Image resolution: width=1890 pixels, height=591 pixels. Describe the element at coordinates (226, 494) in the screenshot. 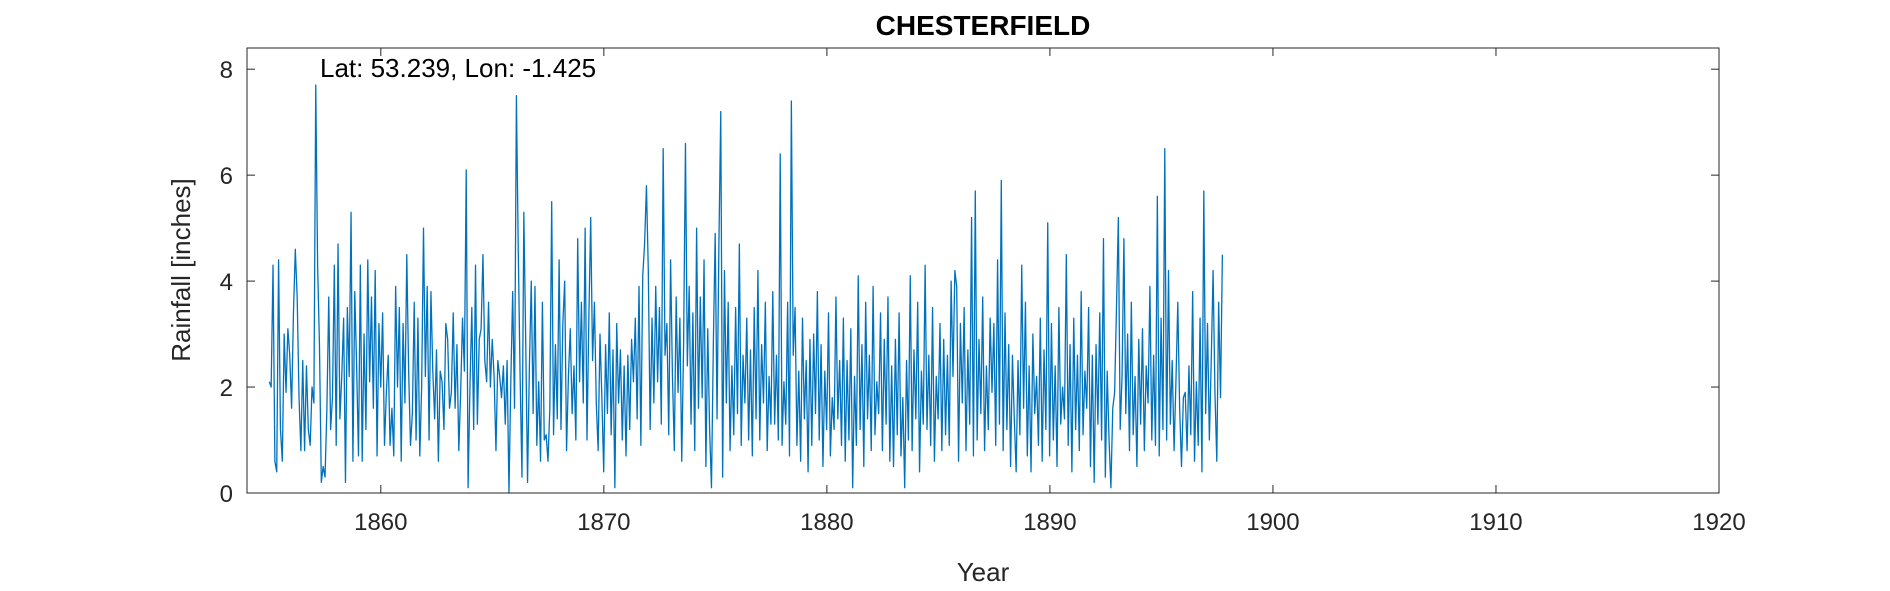

I see `y-tick-label: 0` at that location.